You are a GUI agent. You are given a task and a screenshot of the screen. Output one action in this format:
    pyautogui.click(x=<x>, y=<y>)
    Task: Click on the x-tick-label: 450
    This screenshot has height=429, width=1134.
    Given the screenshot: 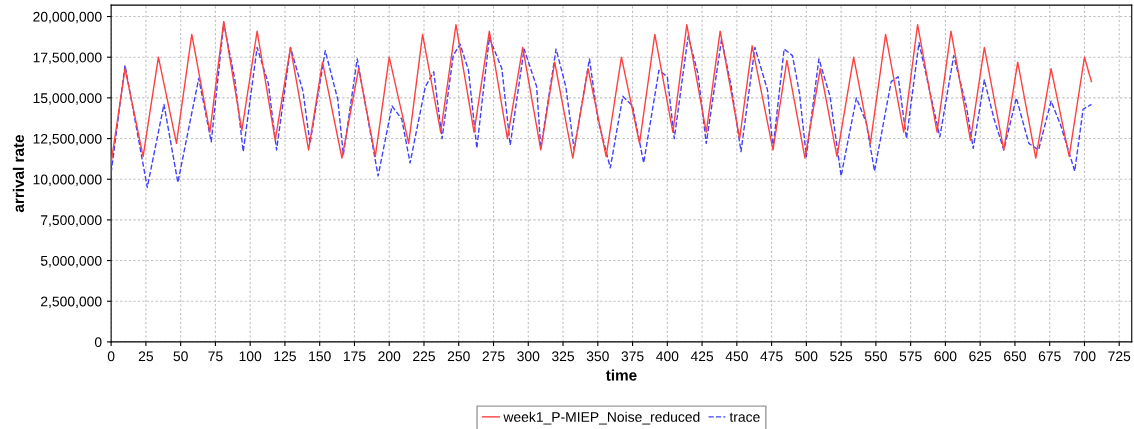 What is the action you would take?
    pyautogui.click(x=736, y=356)
    